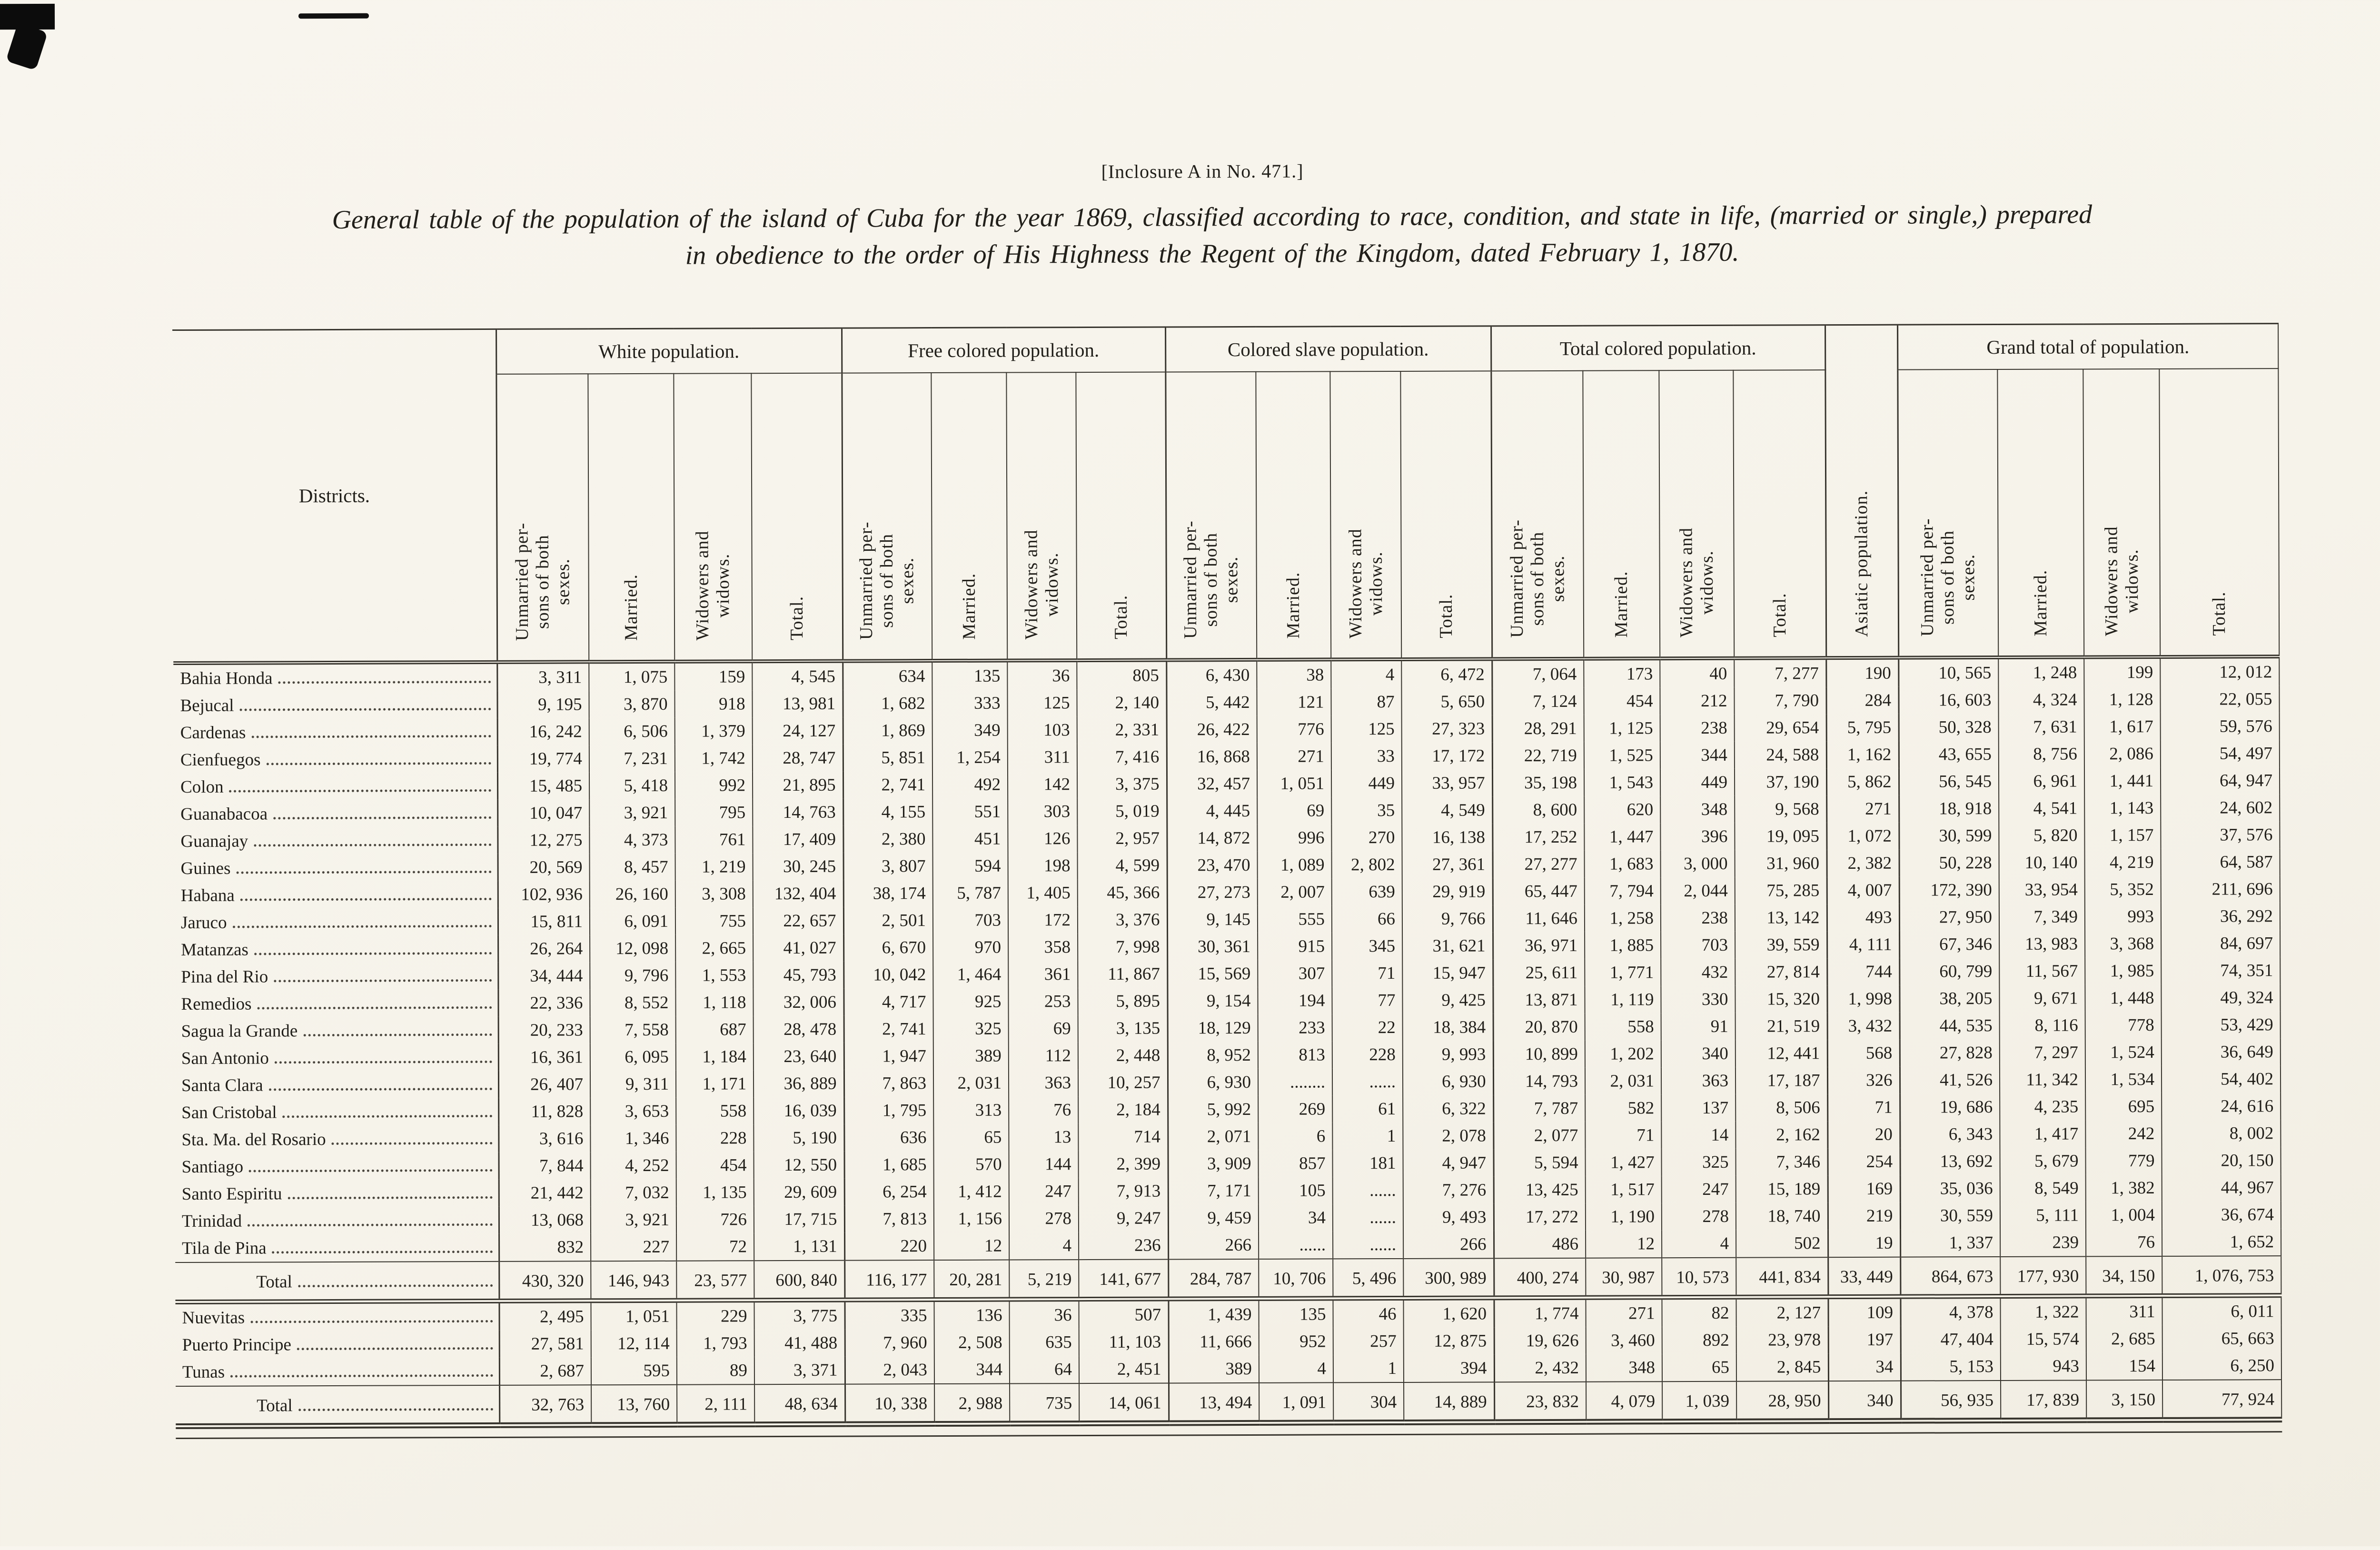 Image resolution: width=2380 pixels, height=1550 pixels. What do you see at coordinates (1368, 1368) in the screenshot?
I see `value-cell: 1` at bounding box center [1368, 1368].